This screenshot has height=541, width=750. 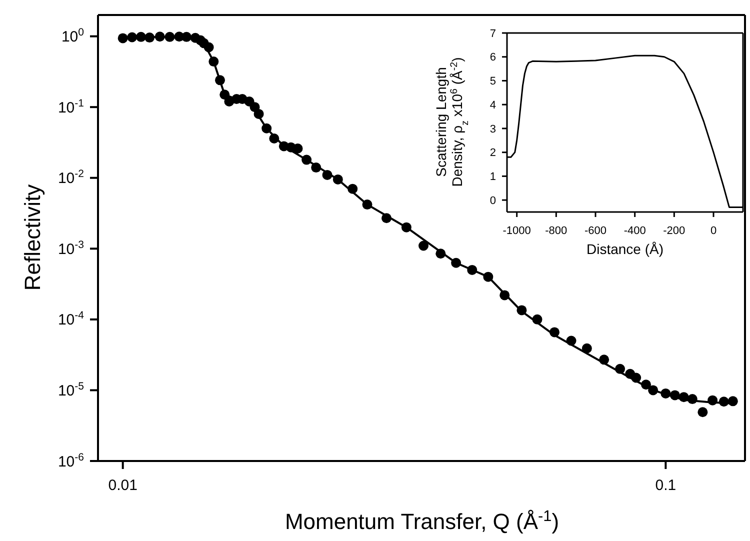 What do you see at coordinates (32, 237) in the screenshot?
I see `y-axis-title: Reflectivity` at bounding box center [32, 237].